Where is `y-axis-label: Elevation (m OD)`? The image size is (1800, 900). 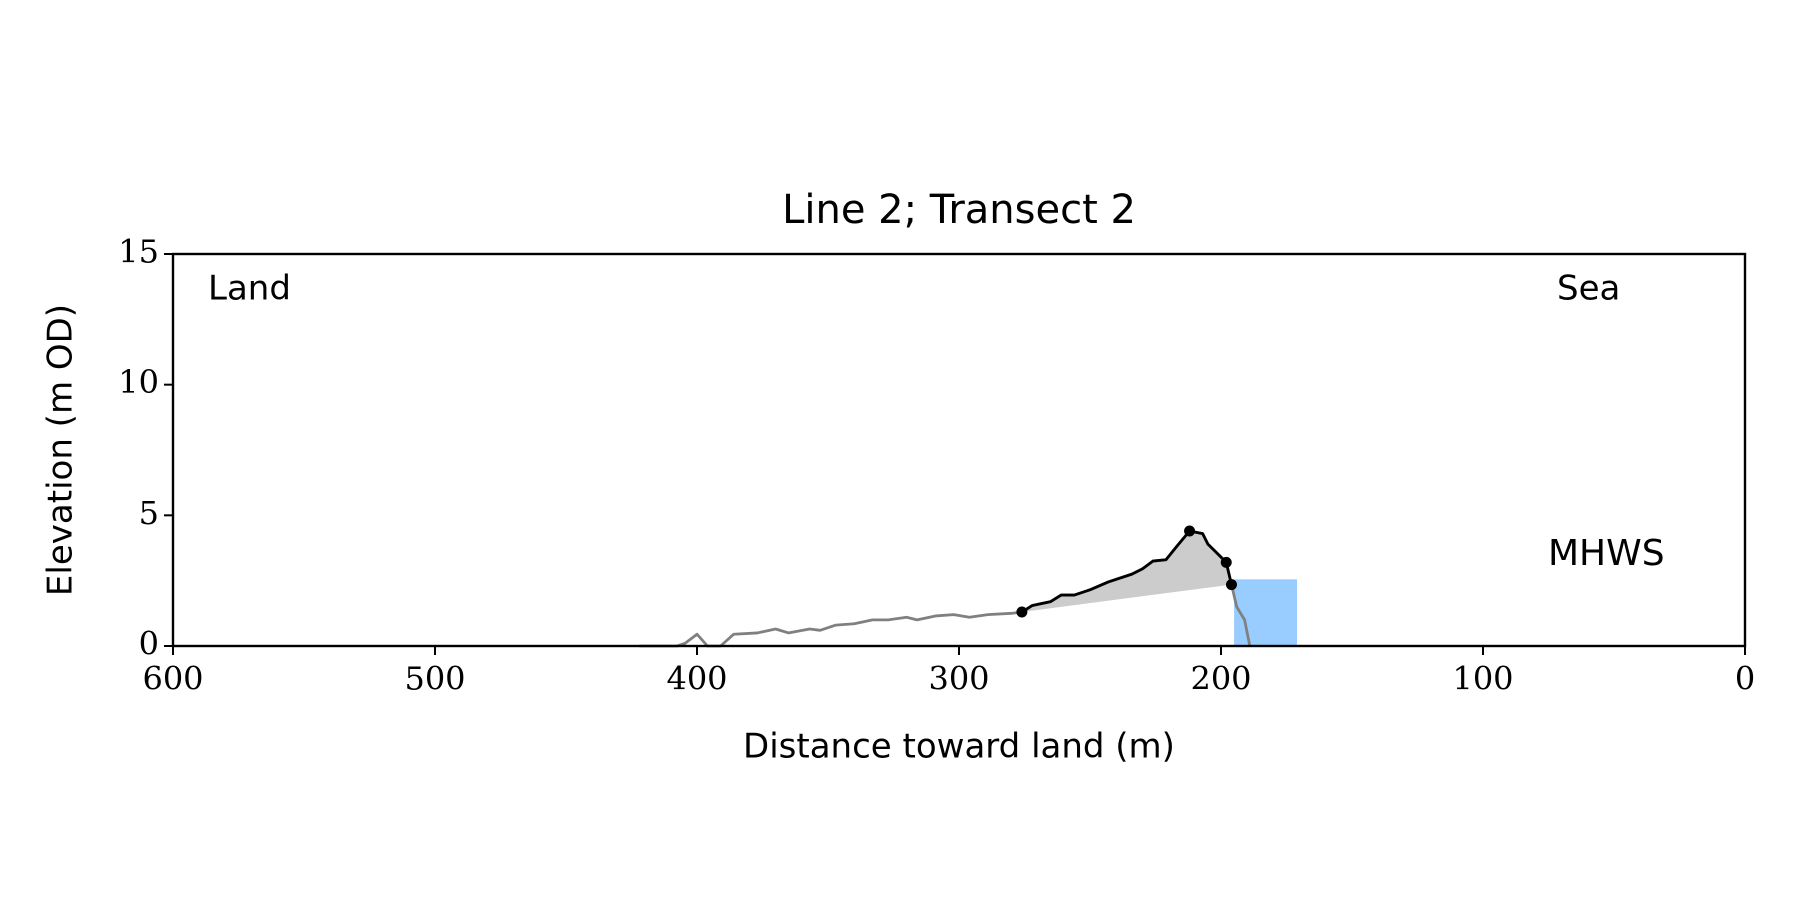 y-axis-label: Elevation (m OD) is located at coordinates (61, 450).